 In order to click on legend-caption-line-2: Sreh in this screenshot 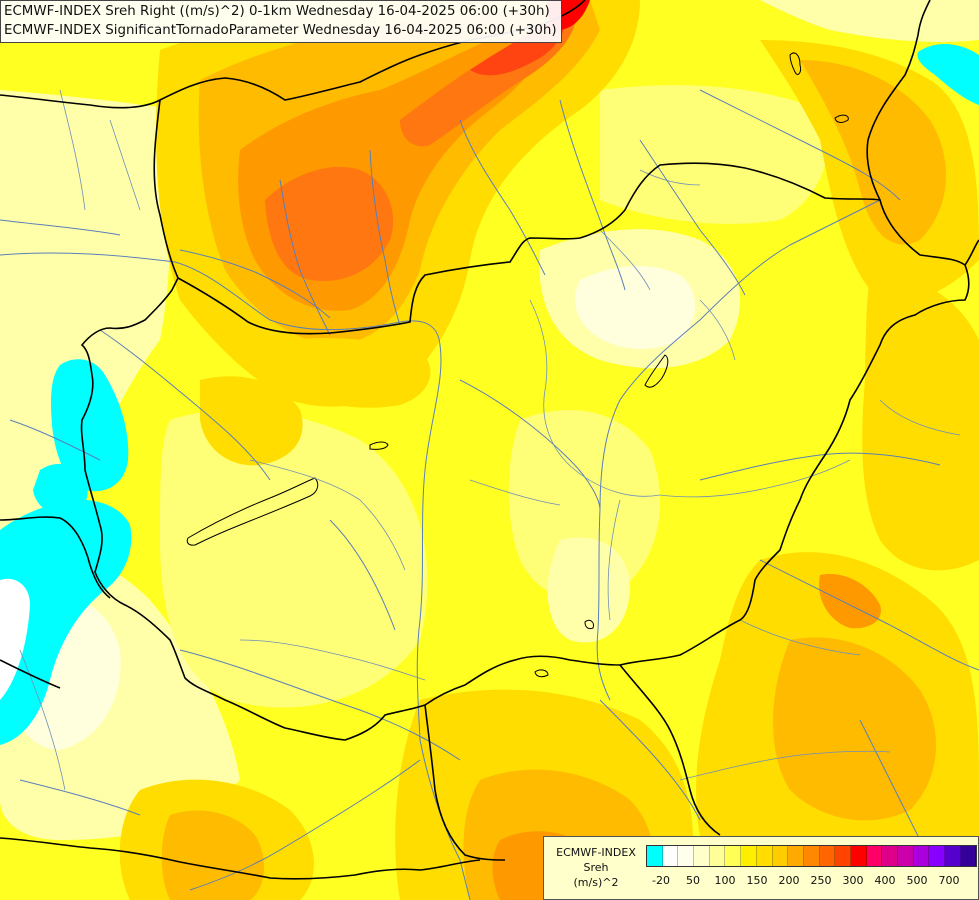, I will do `click(596, 867)`.